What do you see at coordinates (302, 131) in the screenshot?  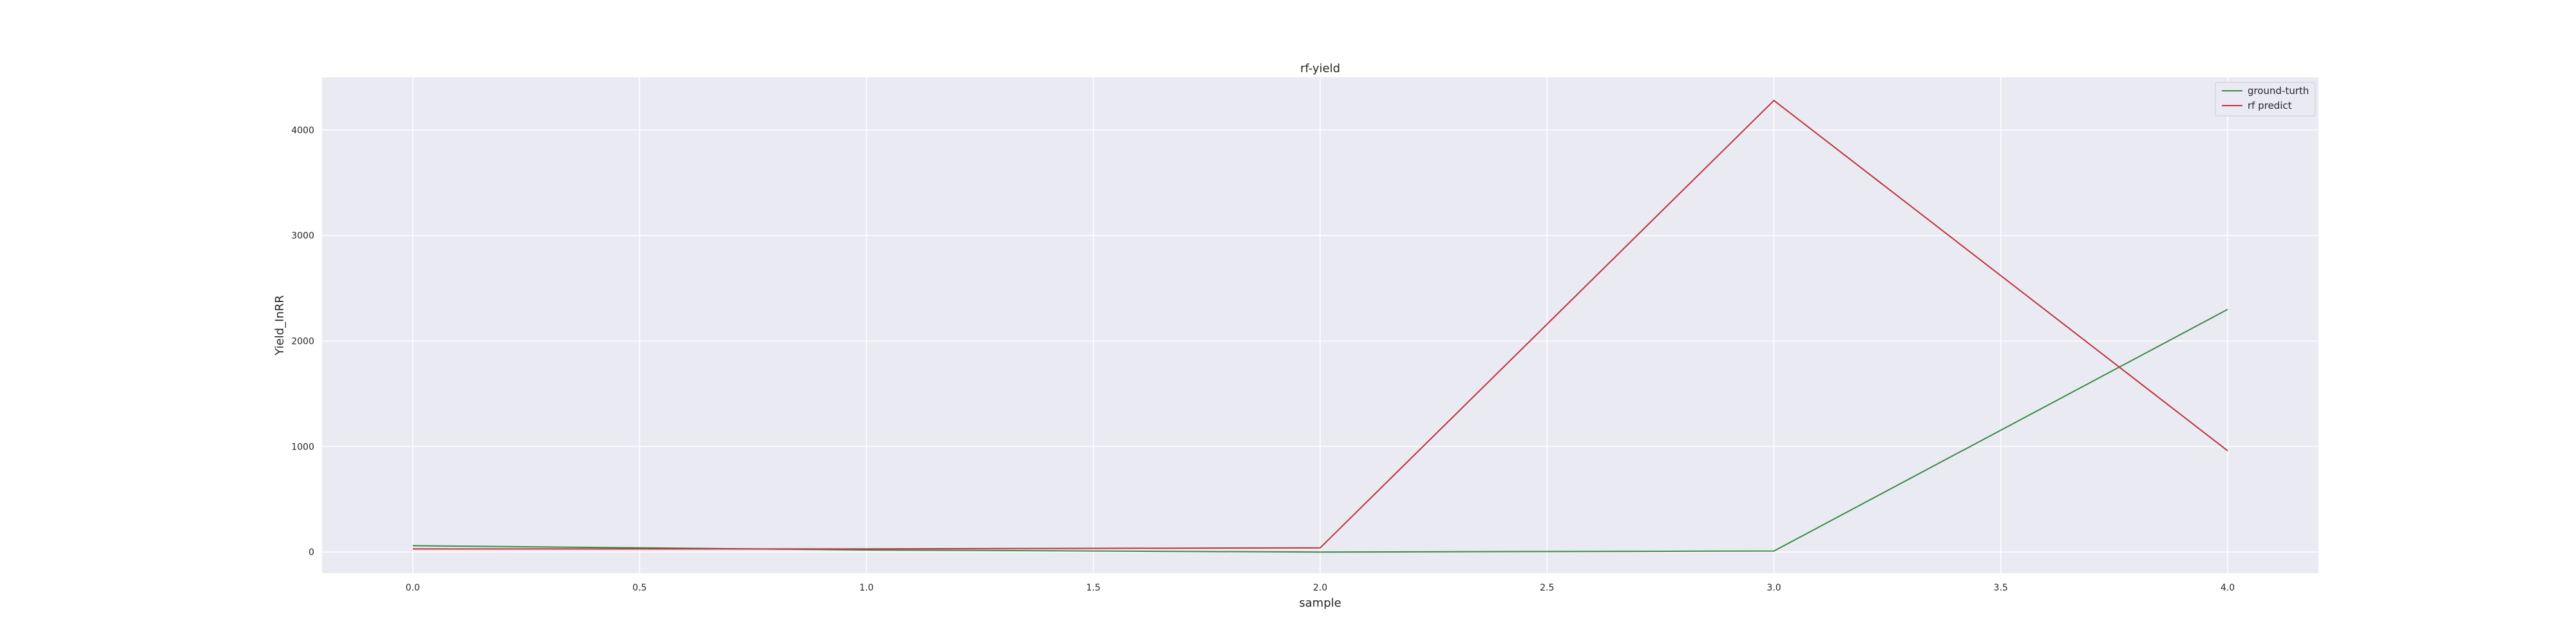 I see `y-tick-label: 4000` at bounding box center [302, 131].